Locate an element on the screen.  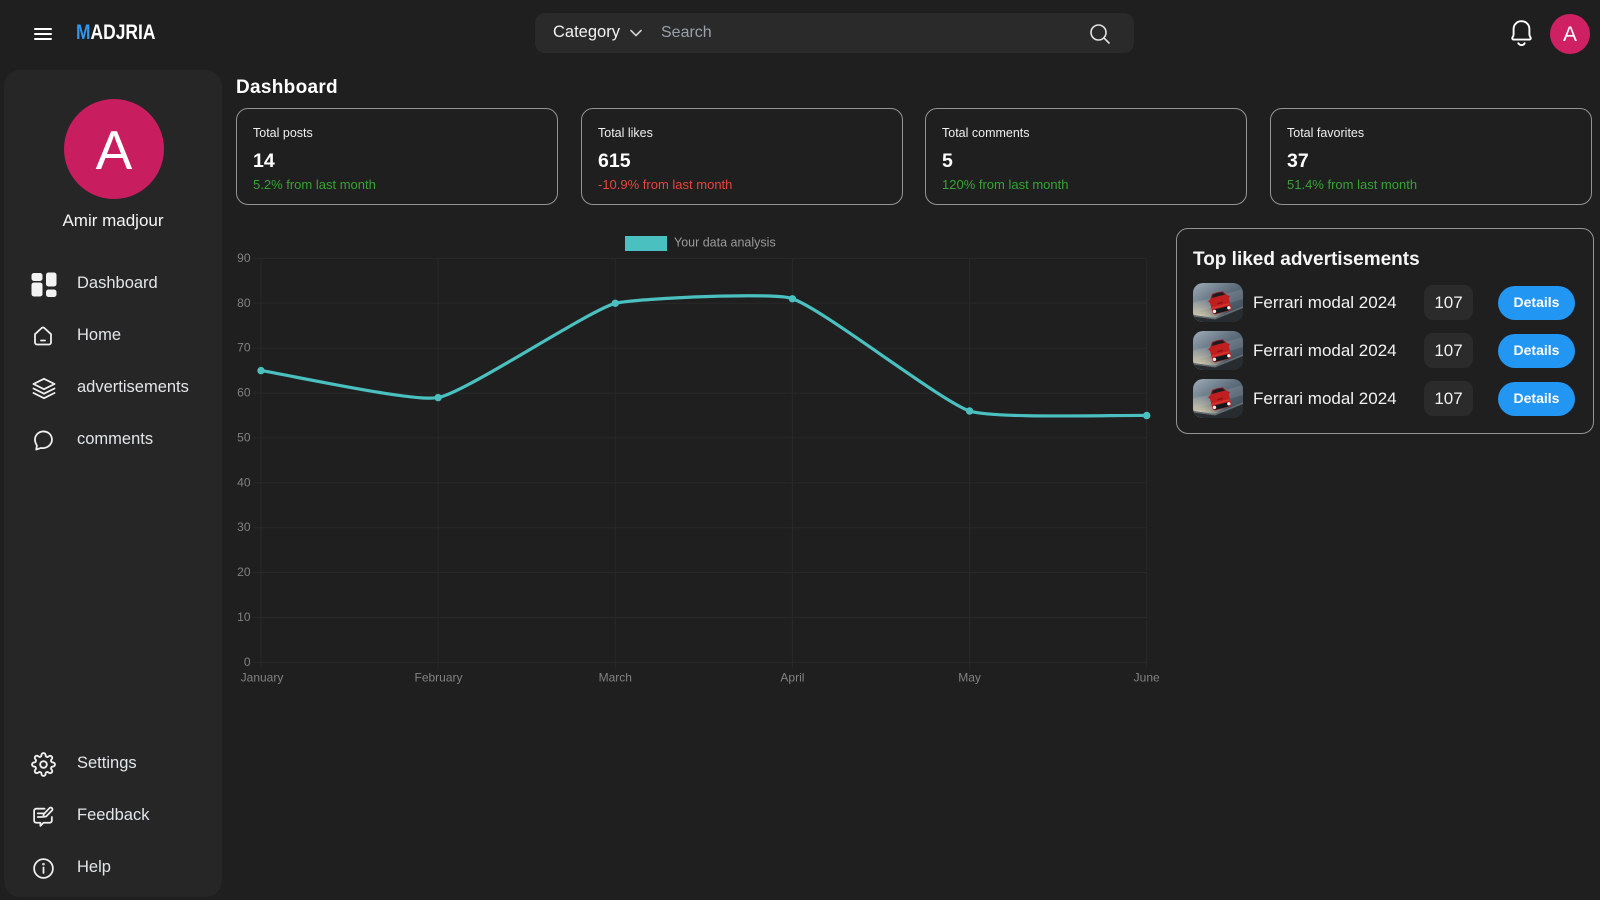
svg-text: 80 is located at coordinates (244, 303).